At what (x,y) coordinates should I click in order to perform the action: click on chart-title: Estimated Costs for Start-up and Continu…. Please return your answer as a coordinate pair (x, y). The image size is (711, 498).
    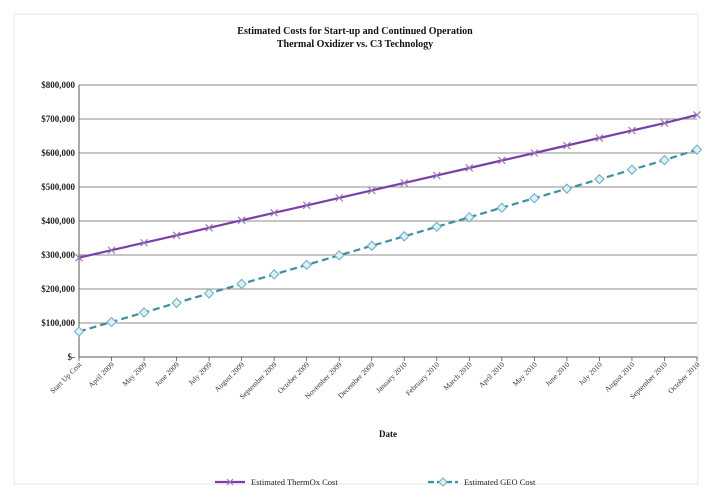
    Looking at the image, I should click on (355, 31).